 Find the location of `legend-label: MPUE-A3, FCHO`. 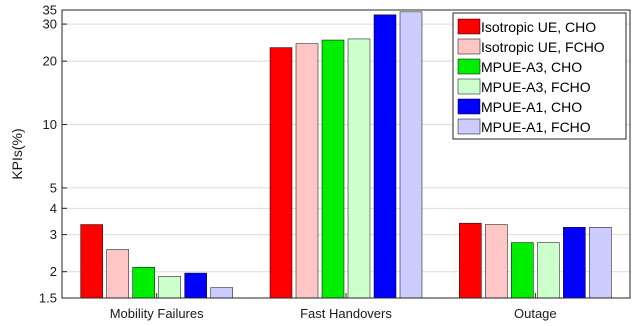

legend-label: MPUE-A3, FCHO is located at coordinates (536, 87).